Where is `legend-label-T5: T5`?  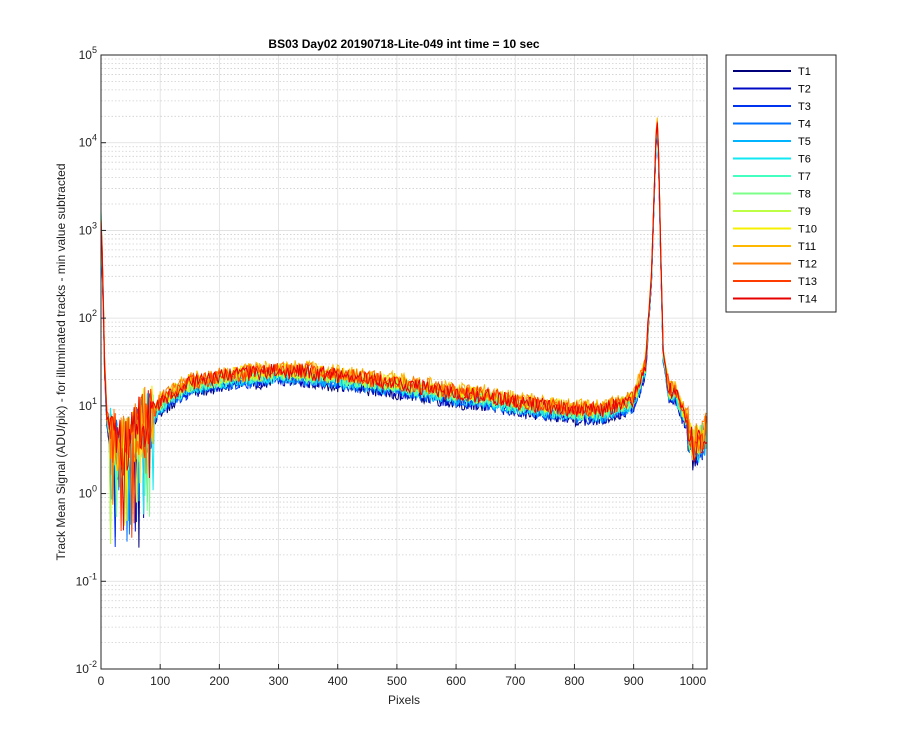 legend-label-T5: T5 is located at coordinates (804, 142).